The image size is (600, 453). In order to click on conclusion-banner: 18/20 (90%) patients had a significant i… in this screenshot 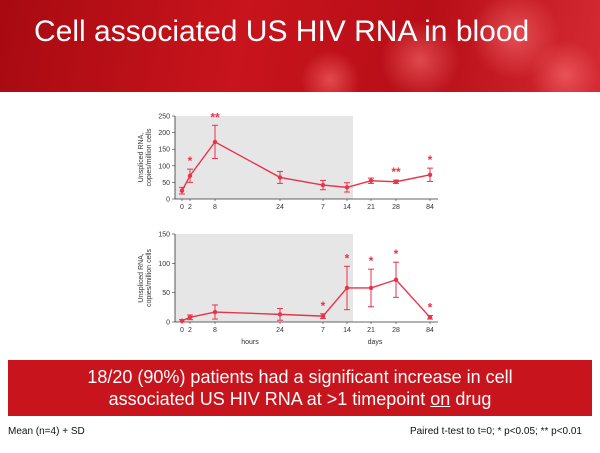, I will do `click(300, 388)`.